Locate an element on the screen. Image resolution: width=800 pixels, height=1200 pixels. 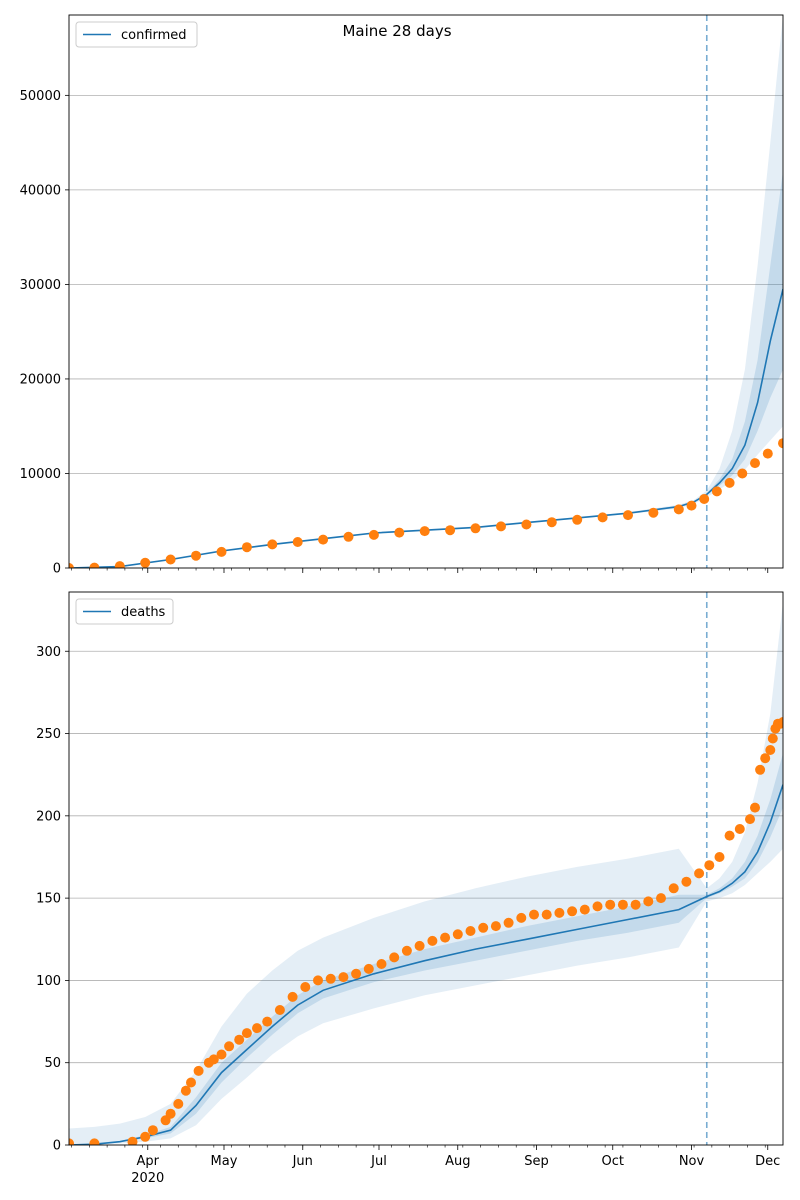
y-tick-label: 250 is located at coordinates (48, 734).